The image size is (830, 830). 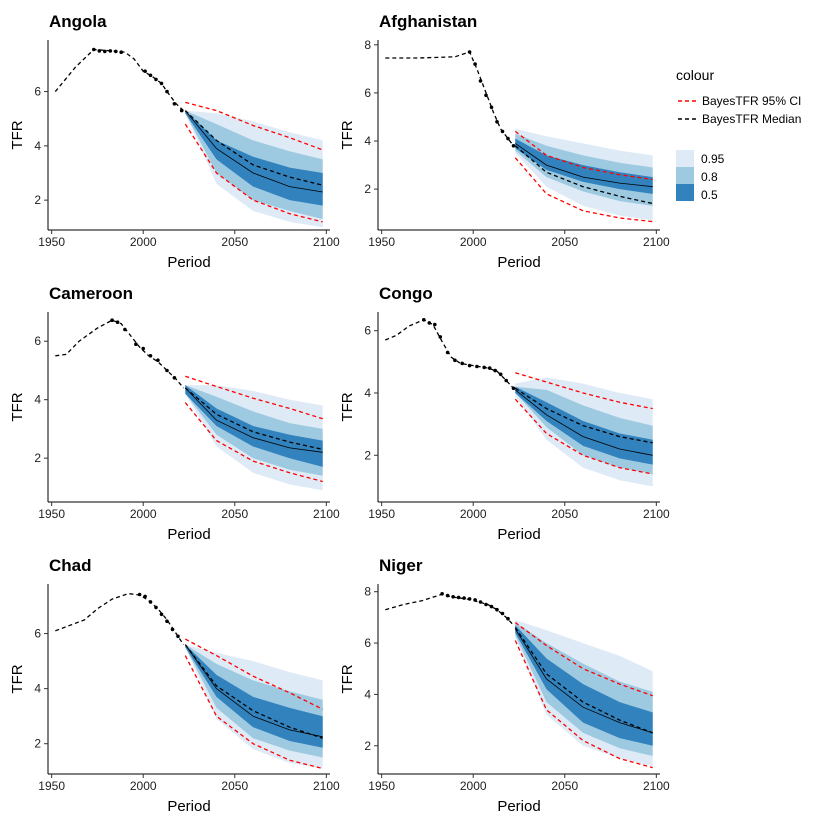 What do you see at coordinates (709, 177) in the screenshot?
I see `legend-80-label: 0.8` at bounding box center [709, 177].